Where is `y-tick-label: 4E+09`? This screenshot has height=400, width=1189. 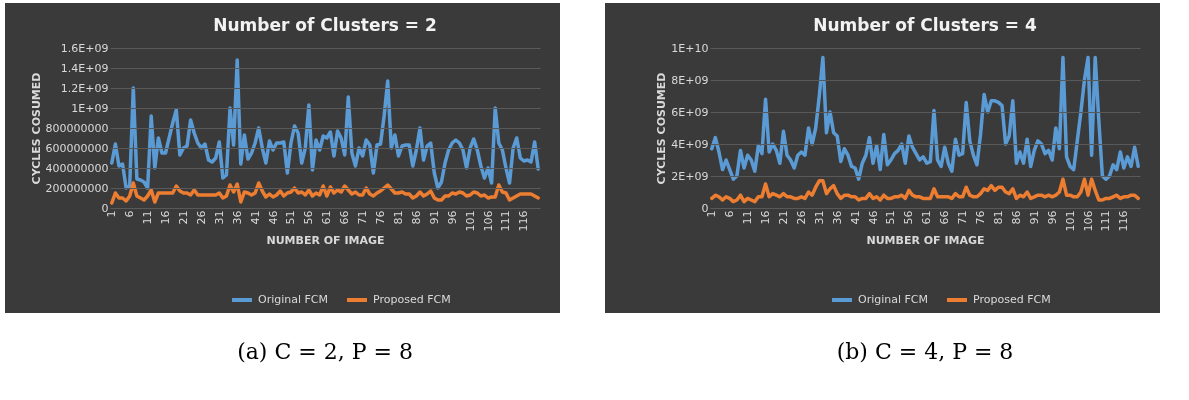
y-tick-label: 4E+09 is located at coordinates (690, 144).